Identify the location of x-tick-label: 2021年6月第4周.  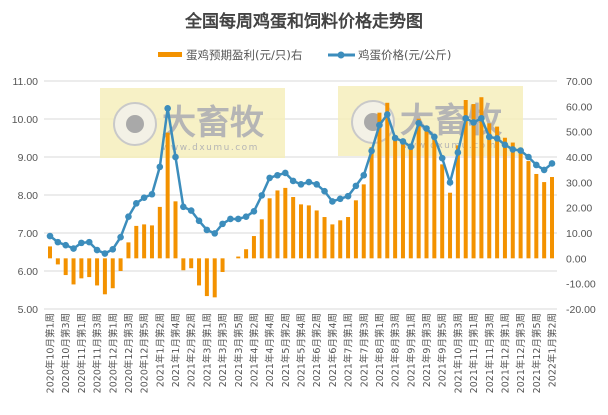
(333, 350).